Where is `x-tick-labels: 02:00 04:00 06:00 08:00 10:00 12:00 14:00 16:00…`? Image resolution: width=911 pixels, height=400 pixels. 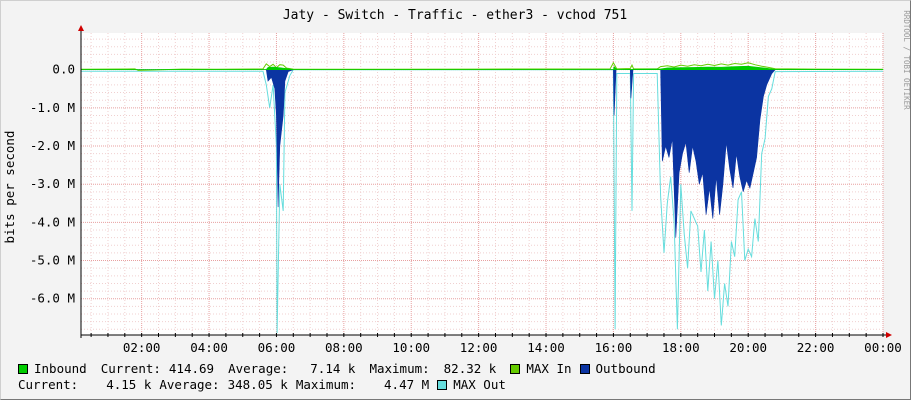
x-tick-labels: 02:00 04:00 06:00 08:00 10:00 12:00 14:00 16:00… is located at coordinates (512, 347).